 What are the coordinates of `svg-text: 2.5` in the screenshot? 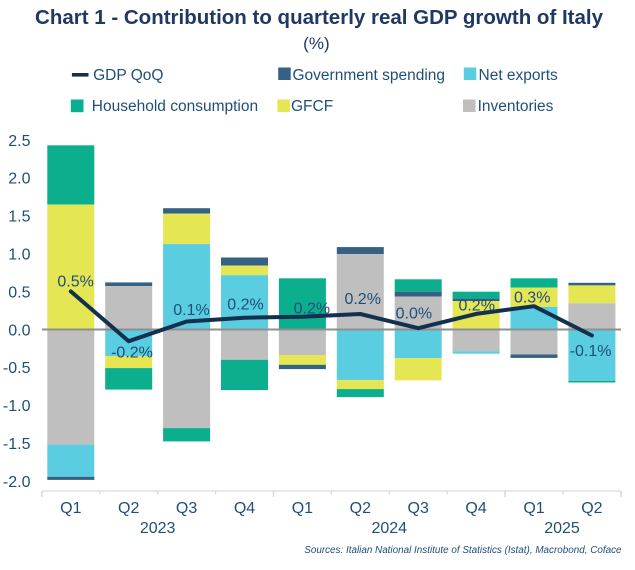 It's located at (19, 141).